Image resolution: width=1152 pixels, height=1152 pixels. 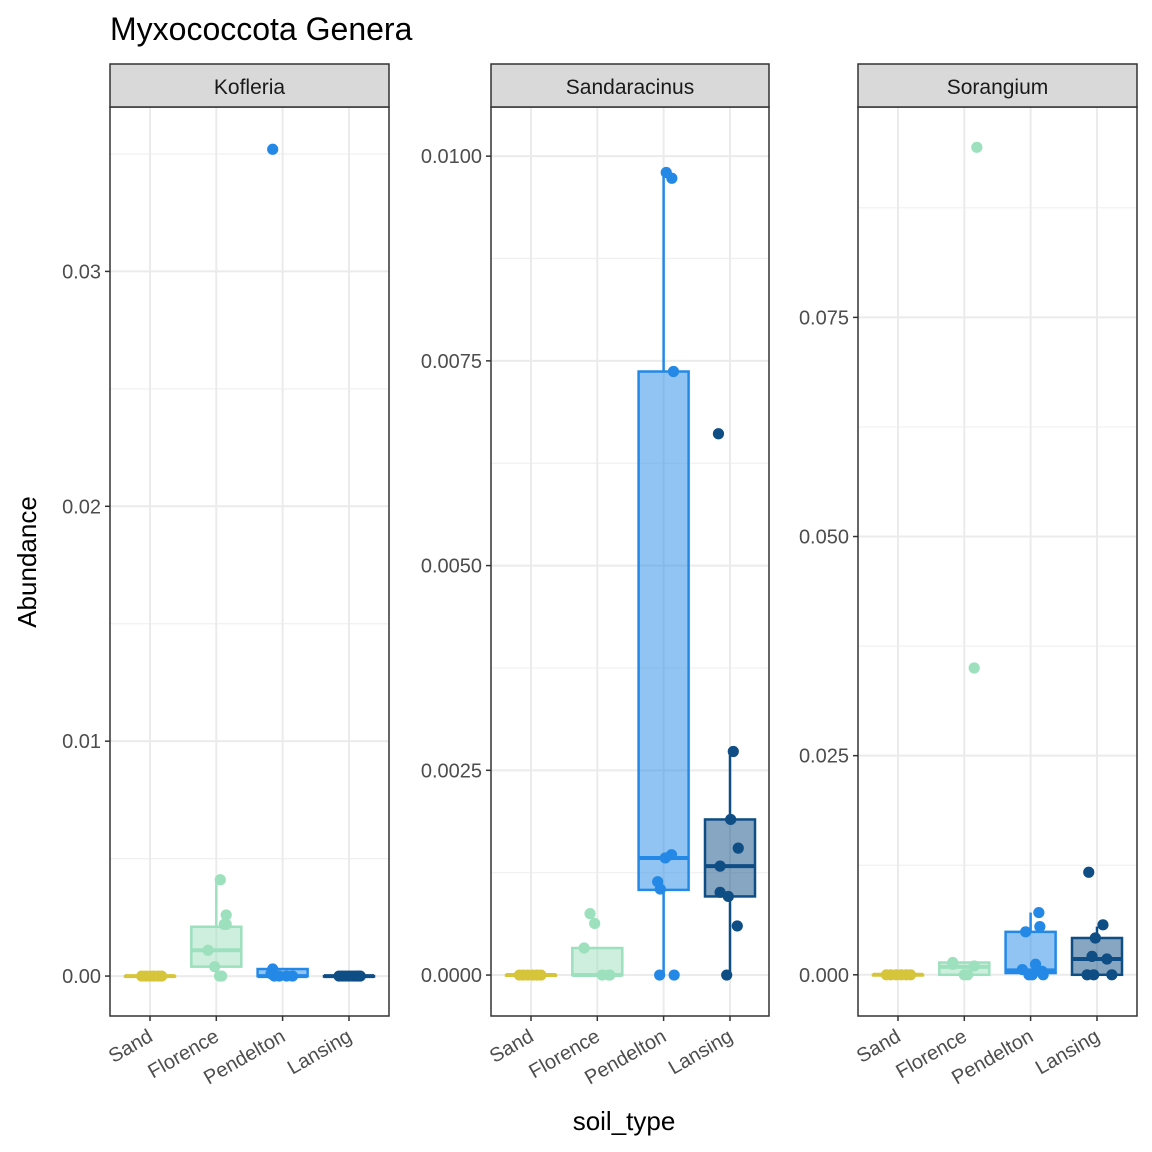 What do you see at coordinates (624, 1121) in the screenshot?
I see `x-axis-title: soil_type` at bounding box center [624, 1121].